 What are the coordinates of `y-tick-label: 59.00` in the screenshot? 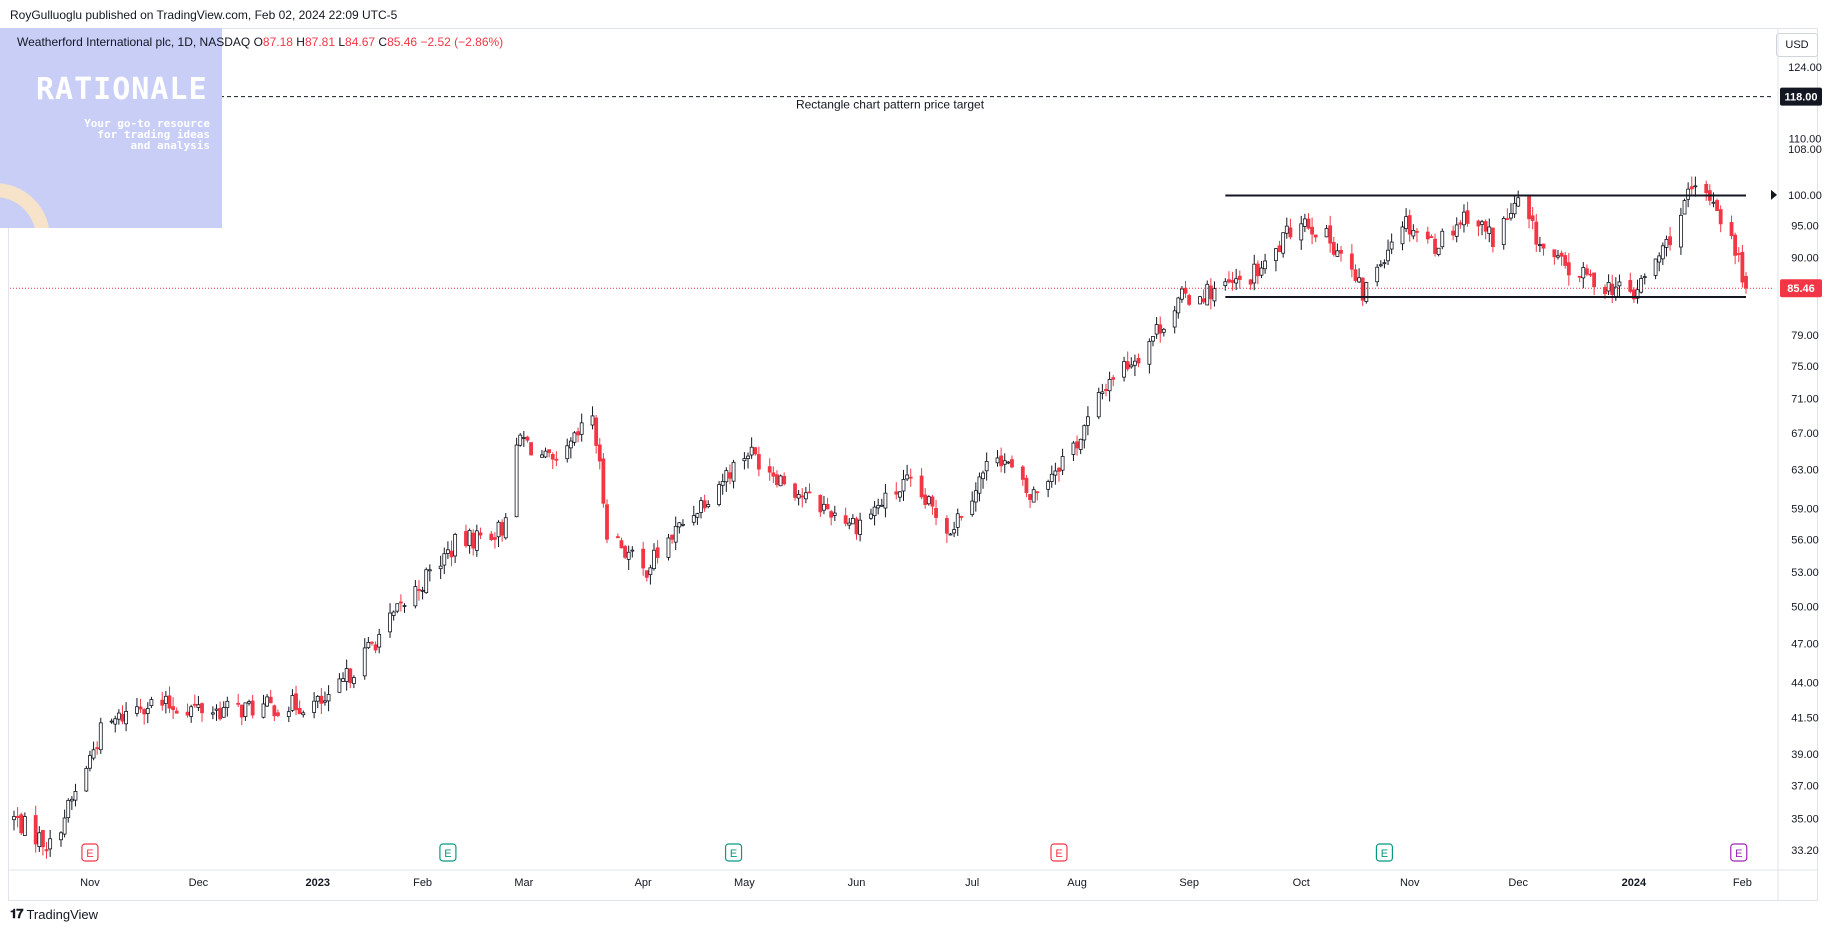 It's located at (1805, 509).